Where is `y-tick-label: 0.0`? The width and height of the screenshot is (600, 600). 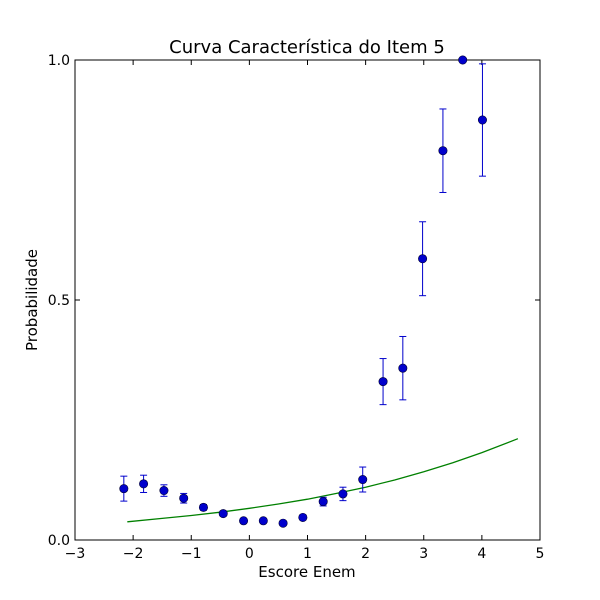
y-tick-label: 0.0 is located at coordinates (59, 541).